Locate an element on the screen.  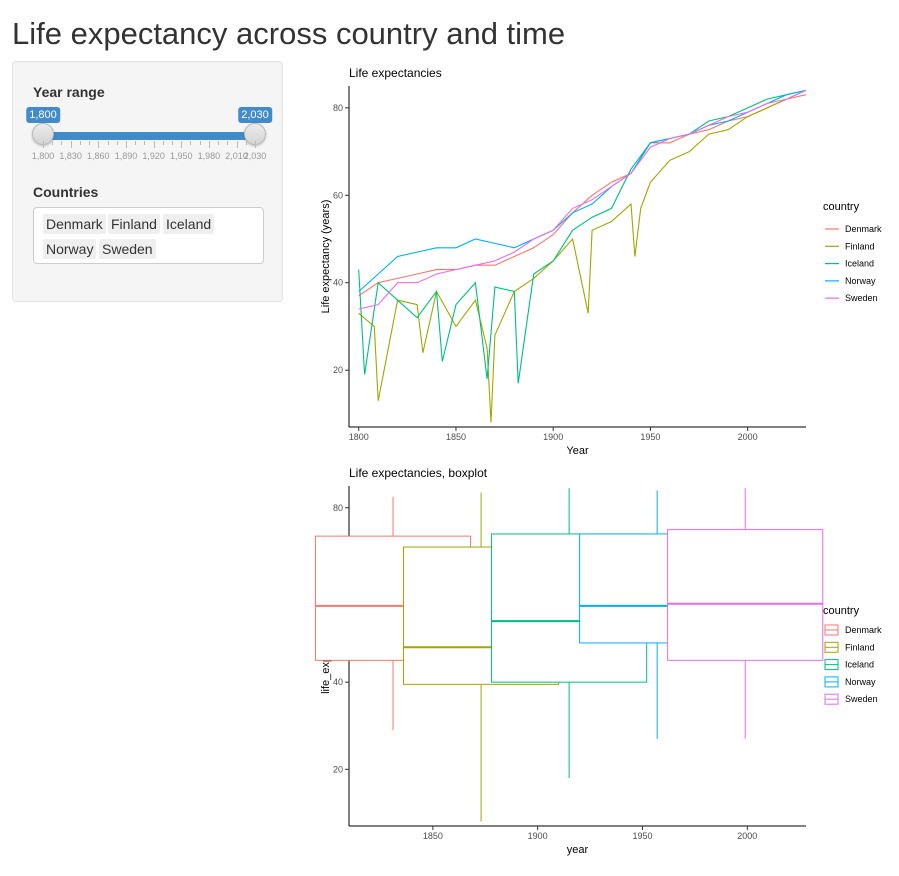
chart-title: Life expectancies, boxplot is located at coordinates (418, 473).